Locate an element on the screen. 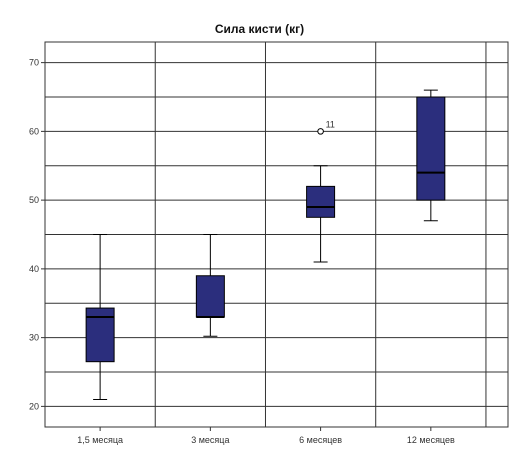 This screenshot has width=519, height=449. x-axis: 1,5 месяца 3 месяца 6 месяцев 12 месяцев is located at coordinates (266, 436).